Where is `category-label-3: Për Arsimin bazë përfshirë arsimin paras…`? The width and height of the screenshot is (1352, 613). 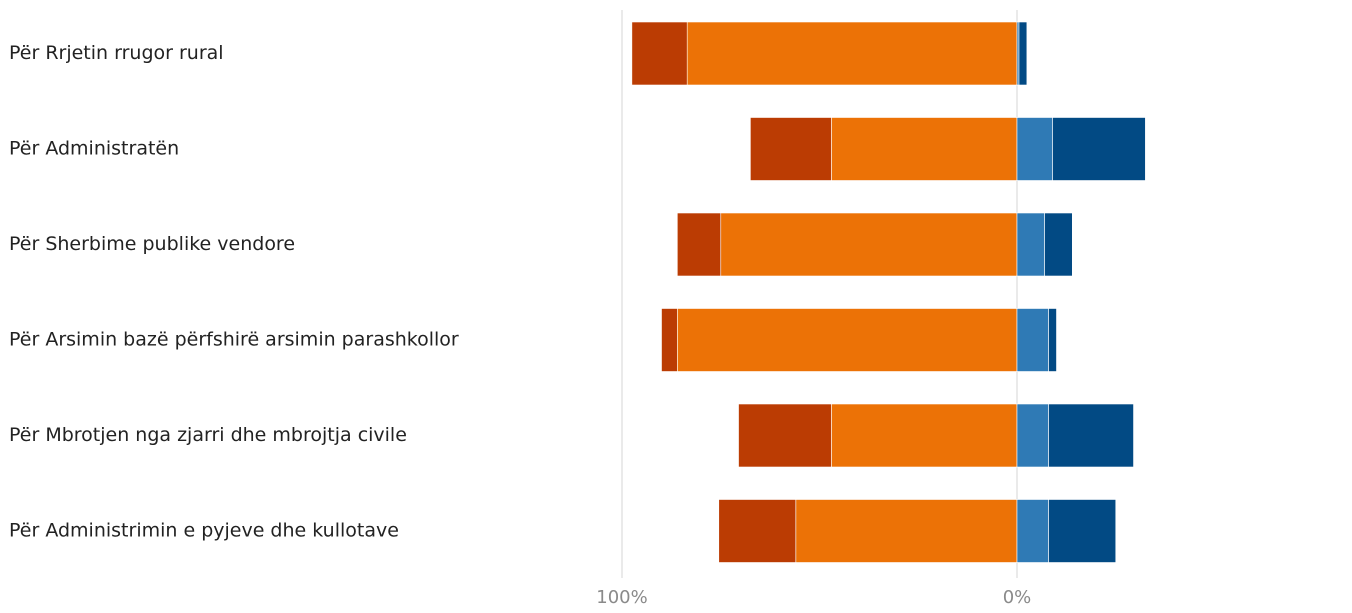 category-label-3: Për Arsimin bazë përfshirë arsimin paras… is located at coordinates (234, 340).